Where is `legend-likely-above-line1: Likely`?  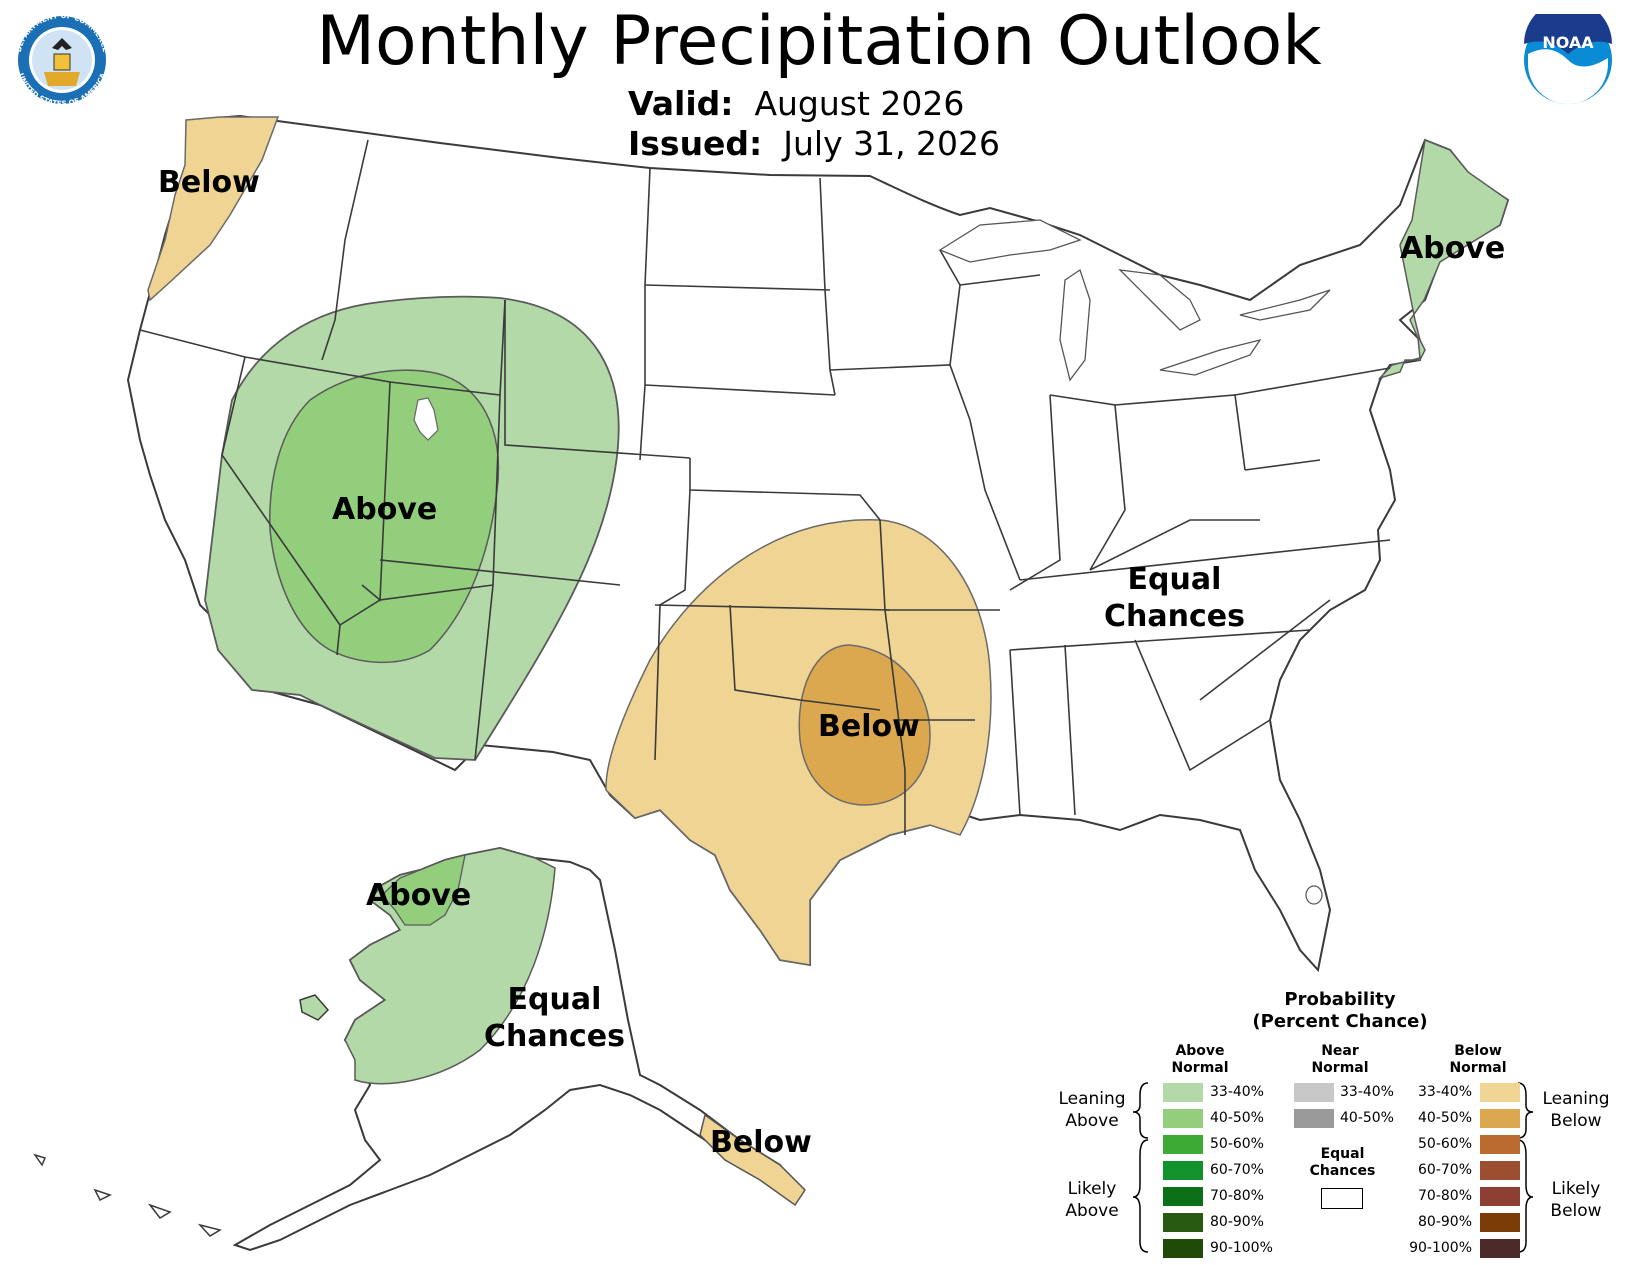
legend-likely-above-line1: Likely is located at coordinates (1092, 1189).